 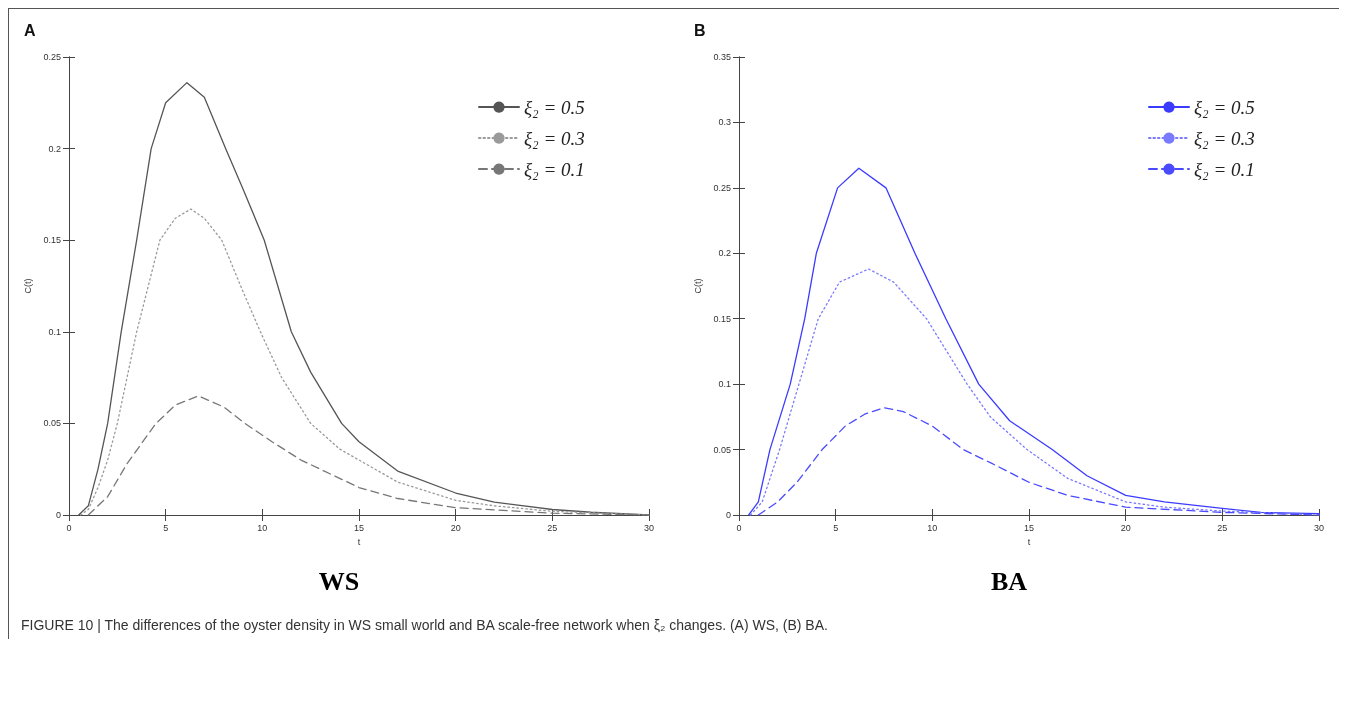 I want to click on chart-title: B, so click(x=700, y=30).